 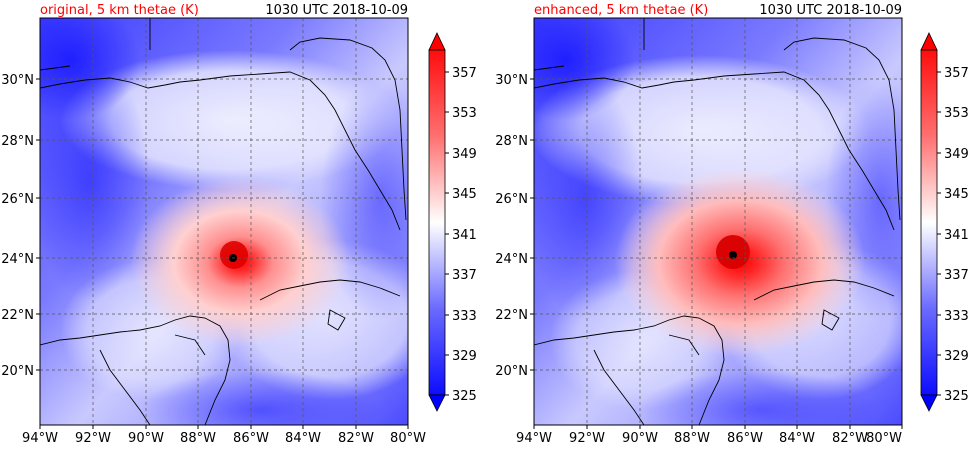 I want to click on panel-title: original, 5 km thetae (K), so click(x=119, y=10).